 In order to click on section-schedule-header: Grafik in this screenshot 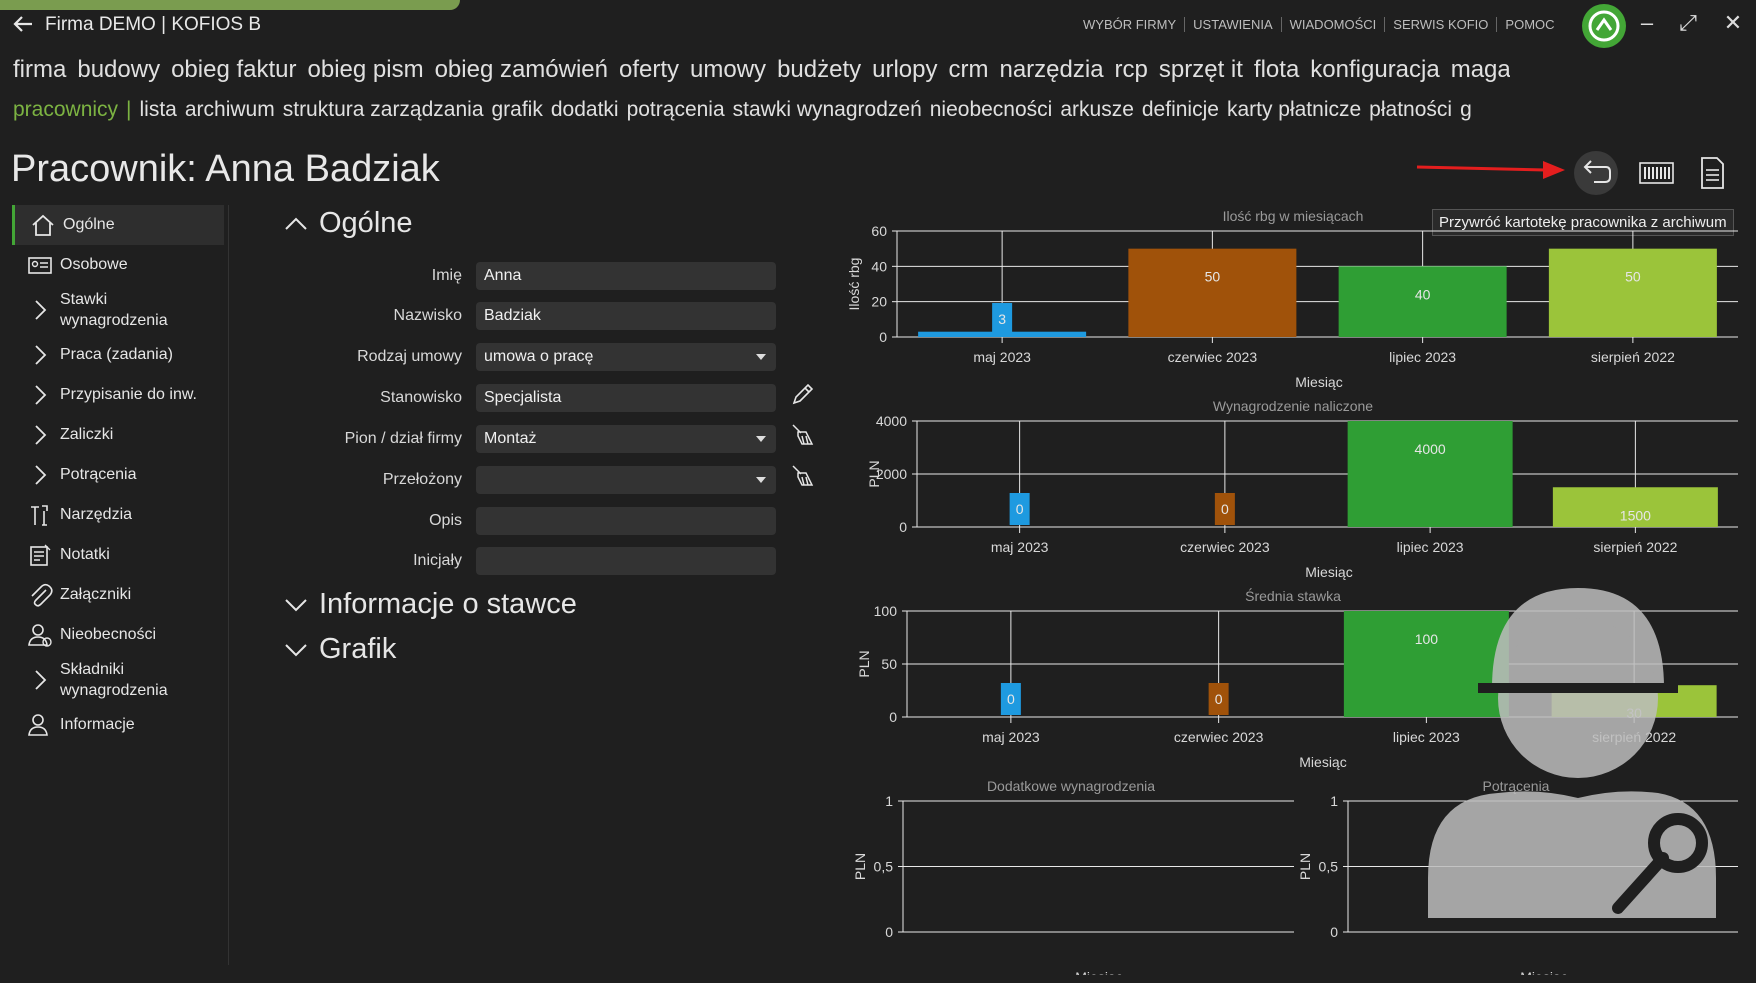, I will do `click(339, 649)`.